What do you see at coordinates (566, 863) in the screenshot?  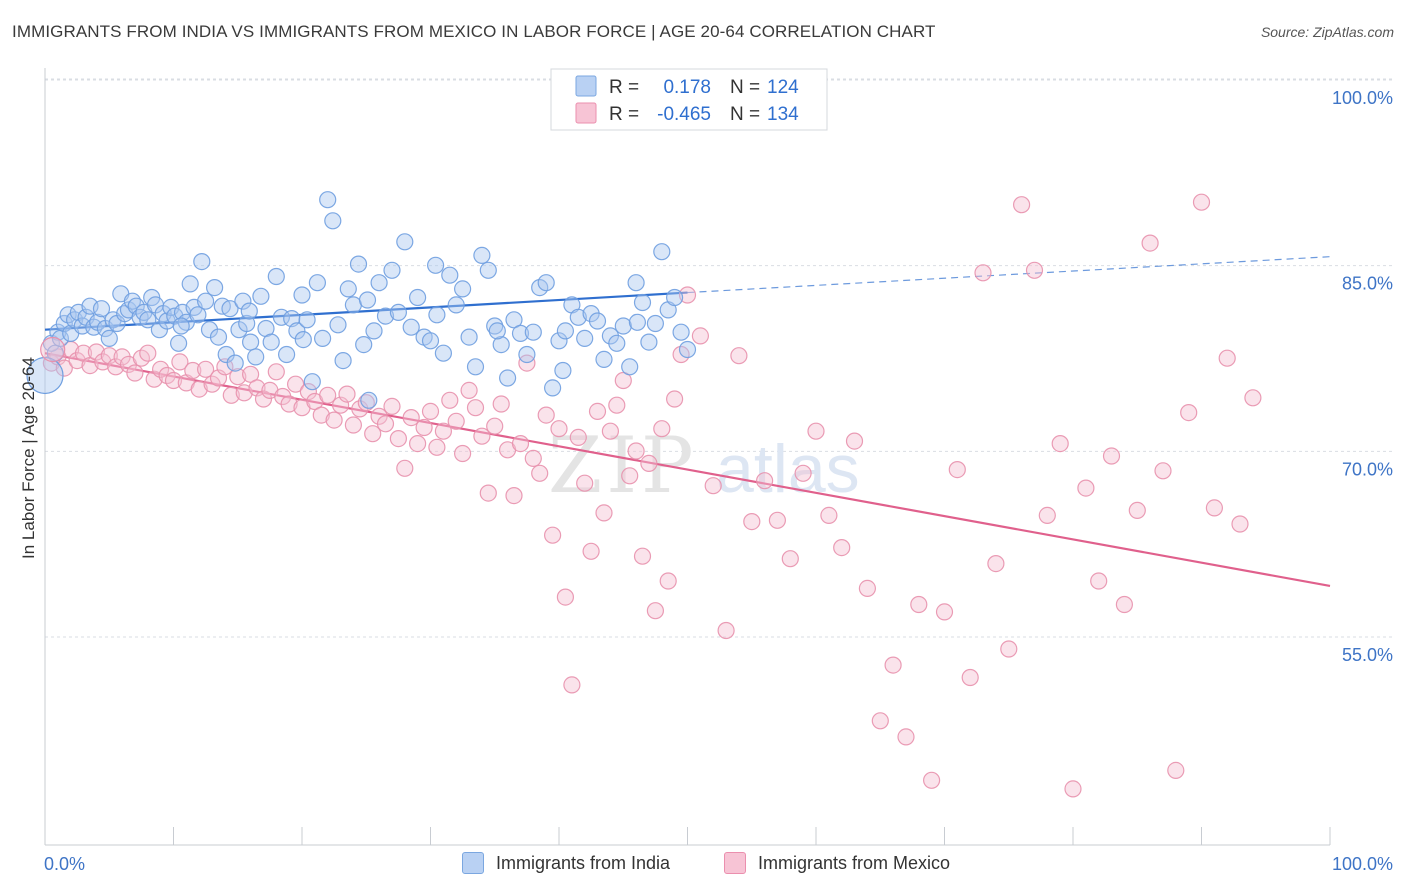 I see `legend-item-india: Immigrants from India` at bounding box center [566, 863].